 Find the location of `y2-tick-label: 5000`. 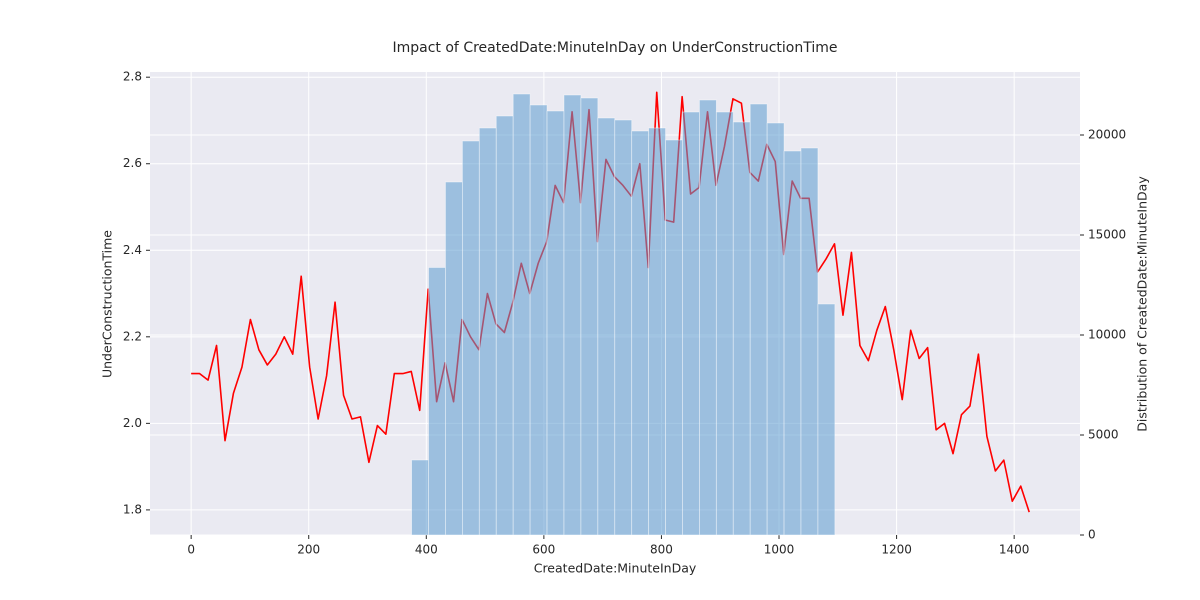

y2-tick-label: 5000 is located at coordinates (1103, 435).